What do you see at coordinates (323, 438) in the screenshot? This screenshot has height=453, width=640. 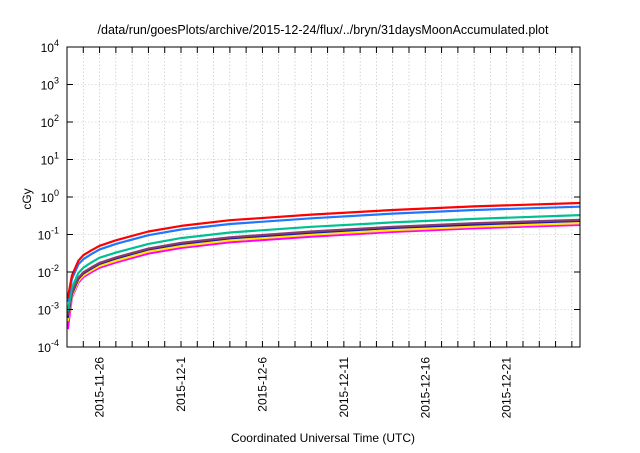 I see `x-axis-label: Coordinated Universal Time (UTC)` at bounding box center [323, 438].